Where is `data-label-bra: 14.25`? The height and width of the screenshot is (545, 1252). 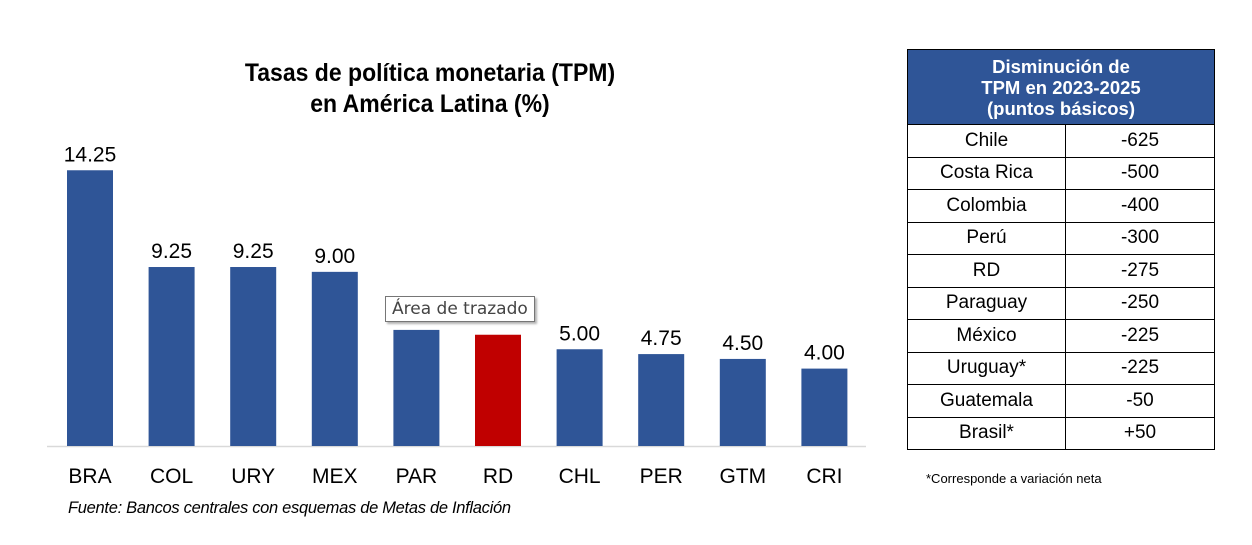
data-label-bra: 14.25 is located at coordinates (90, 154).